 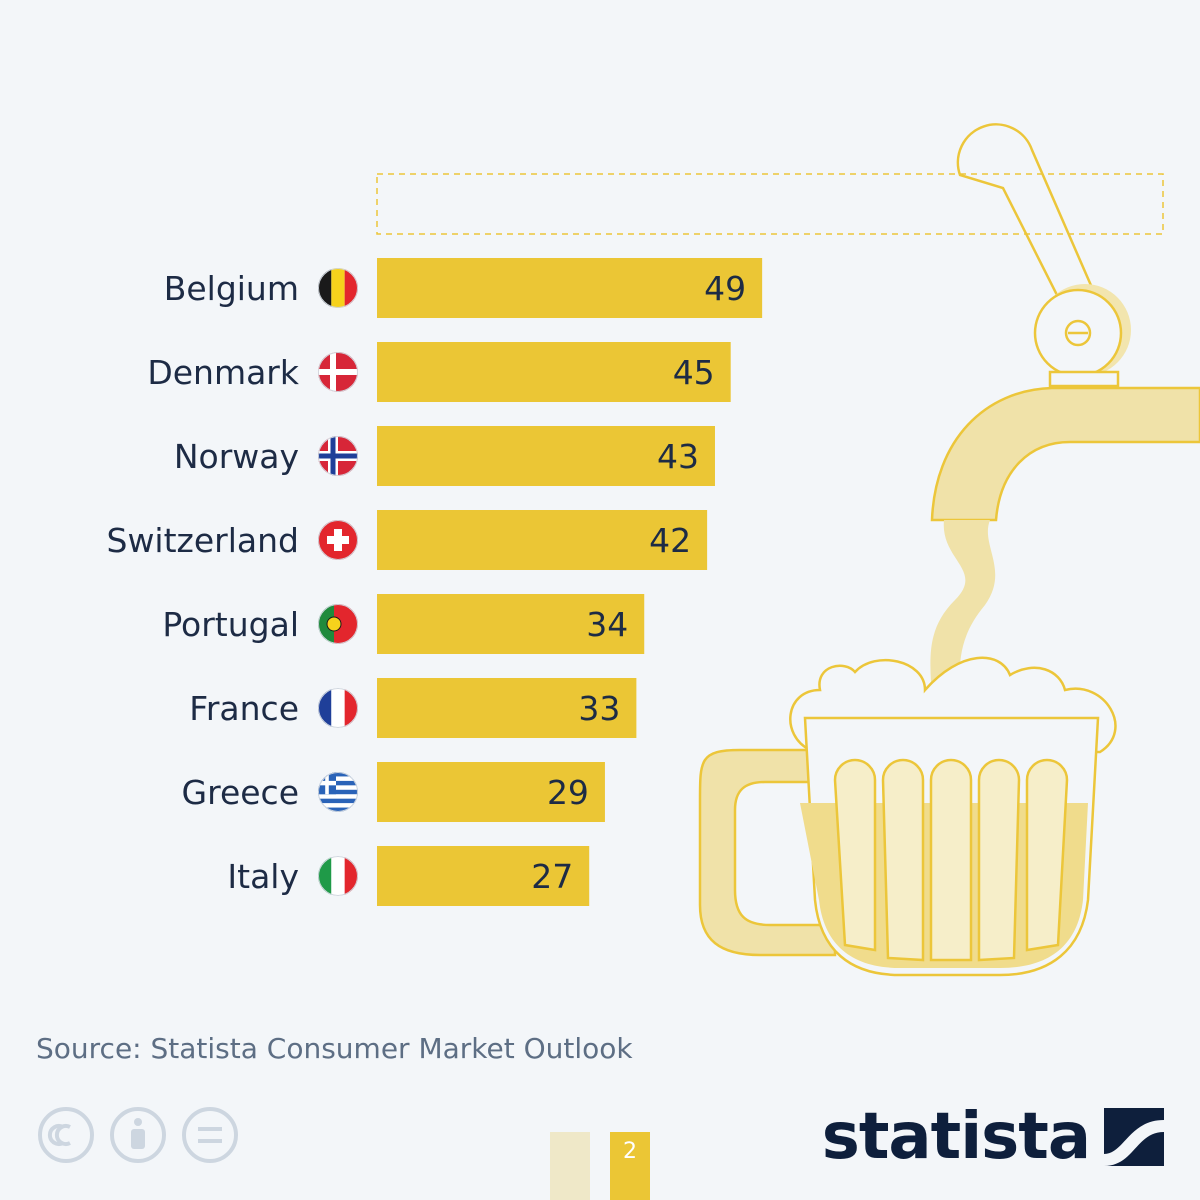 What do you see at coordinates (956, 1137) in the screenshot?
I see `logo-wordmark: statista` at bounding box center [956, 1137].